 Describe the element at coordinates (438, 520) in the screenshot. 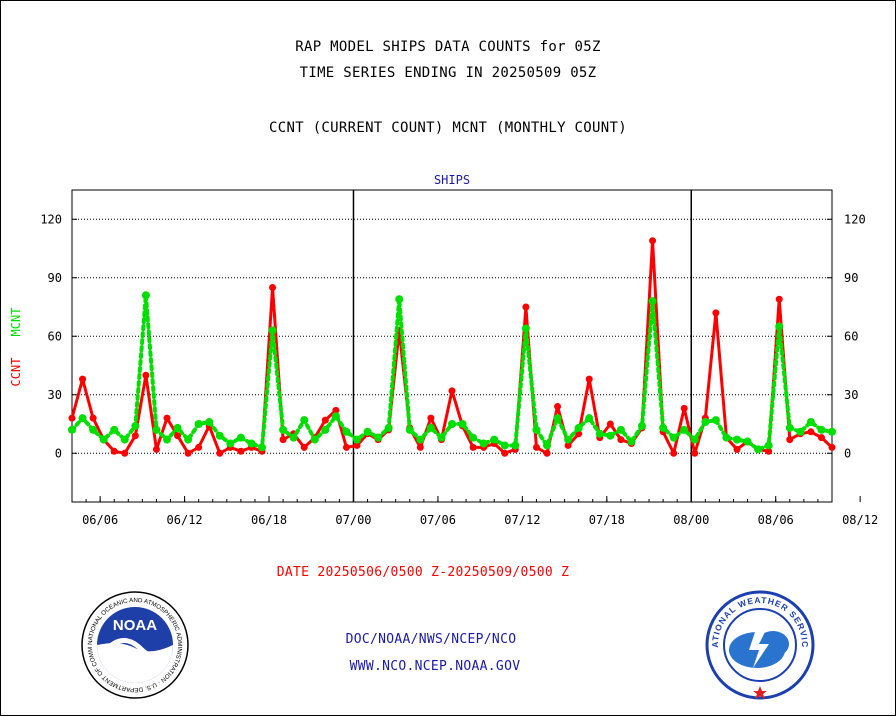

I see `x-tick-label: 07/06` at that location.